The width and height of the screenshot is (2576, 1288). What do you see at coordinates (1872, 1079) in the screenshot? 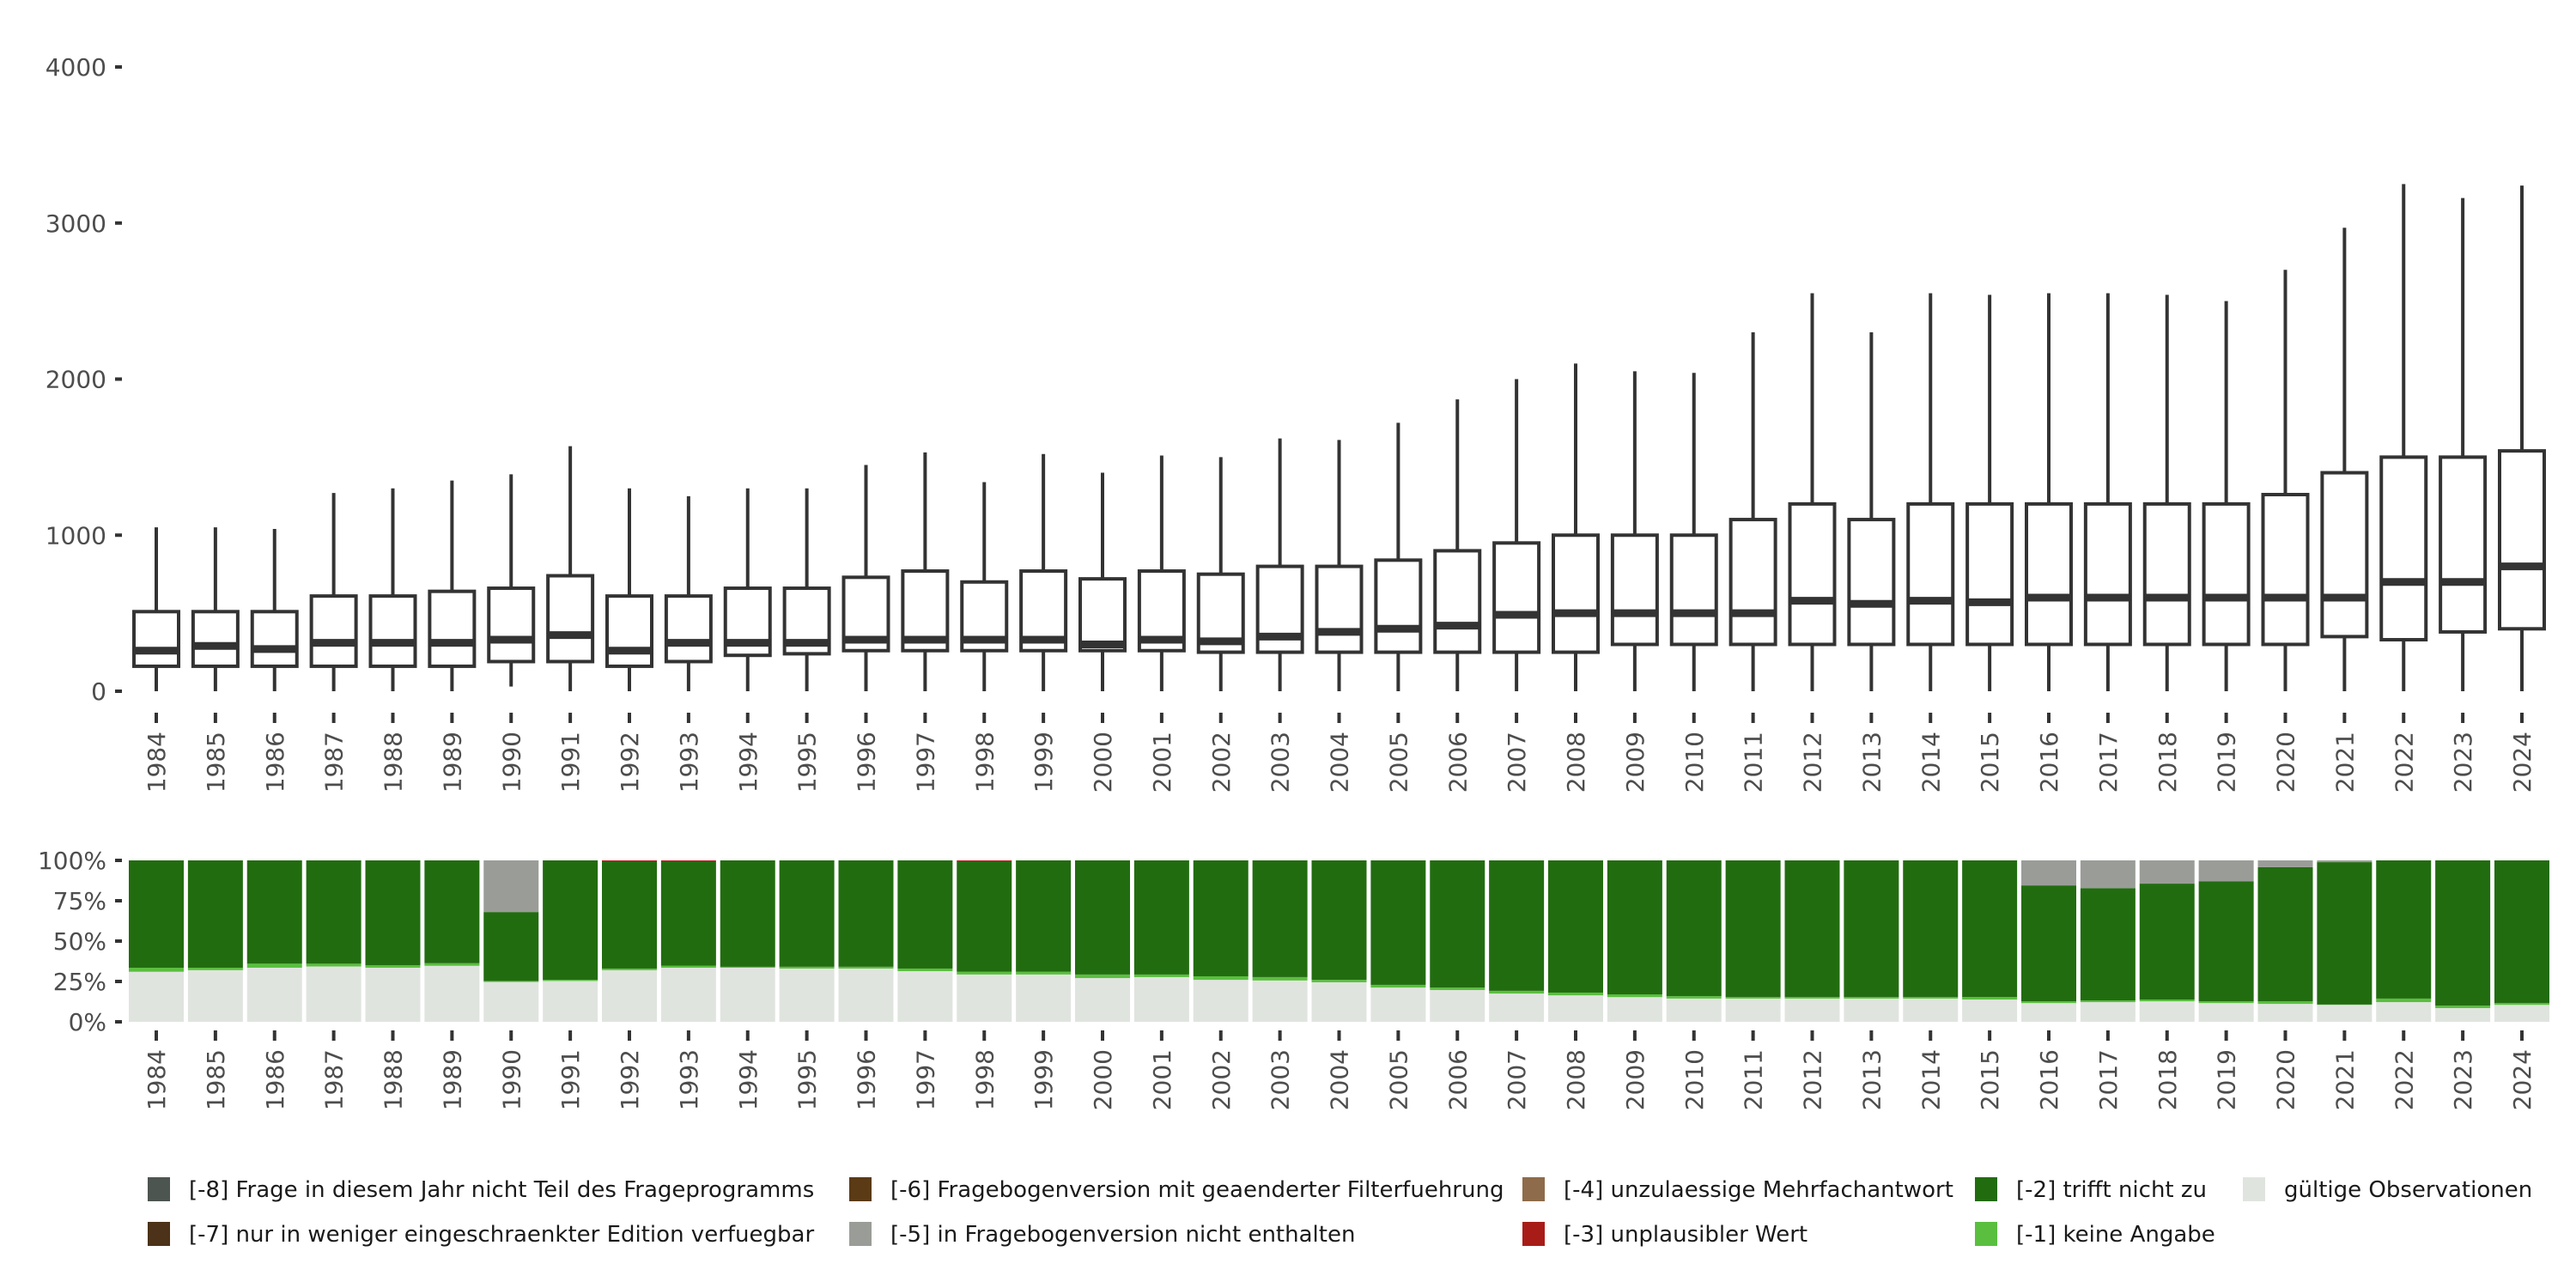
I see `x-tick-label: 2013` at bounding box center [1872, 1079].